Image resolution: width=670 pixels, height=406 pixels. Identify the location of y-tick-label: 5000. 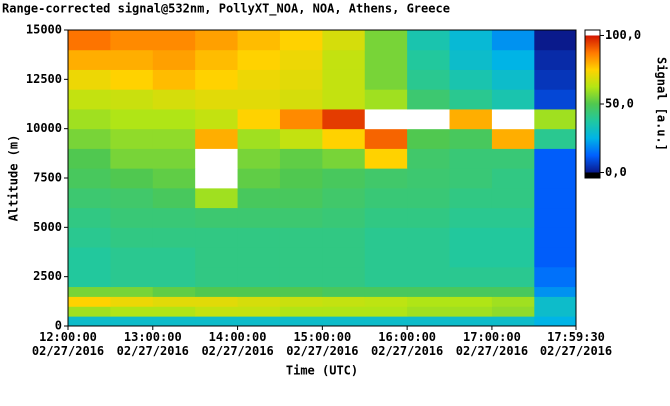
(47, 227).